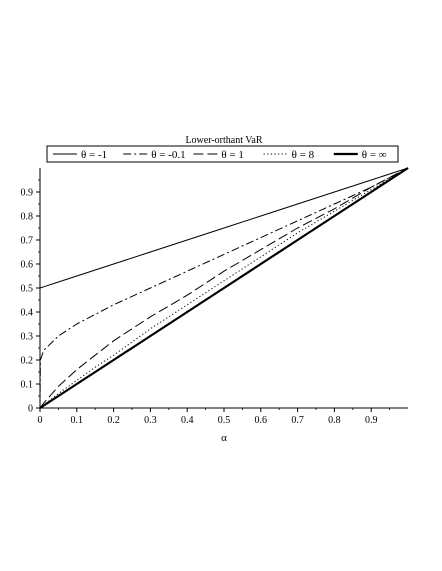 This screenshot has width=442, height=571. I want to click on legend-label-4: θ = ∞, so click(374, 155).